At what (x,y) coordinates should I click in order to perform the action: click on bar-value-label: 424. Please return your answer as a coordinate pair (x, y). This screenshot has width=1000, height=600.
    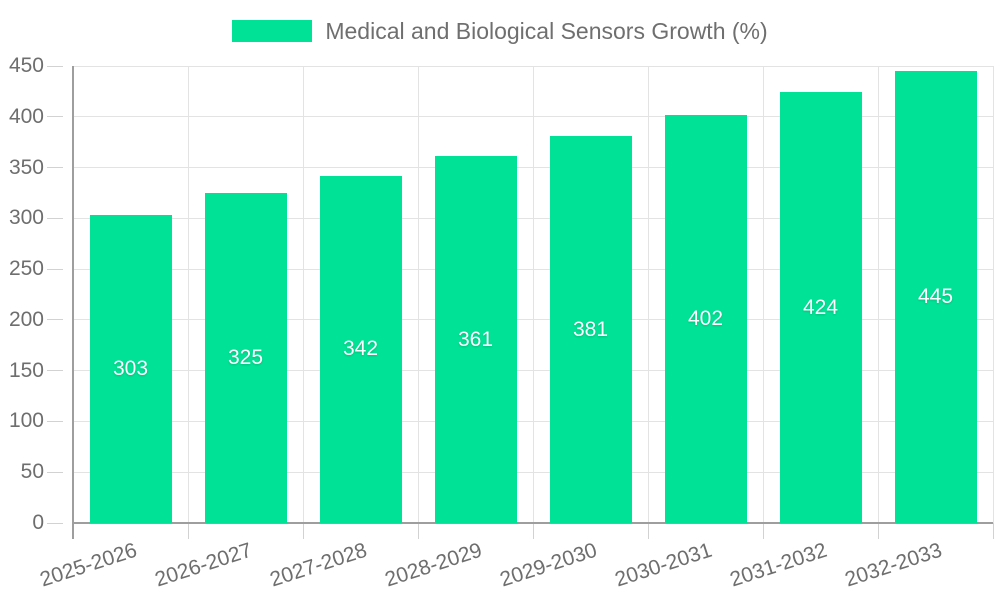
    Looking at the image, I should click on (820, 307).